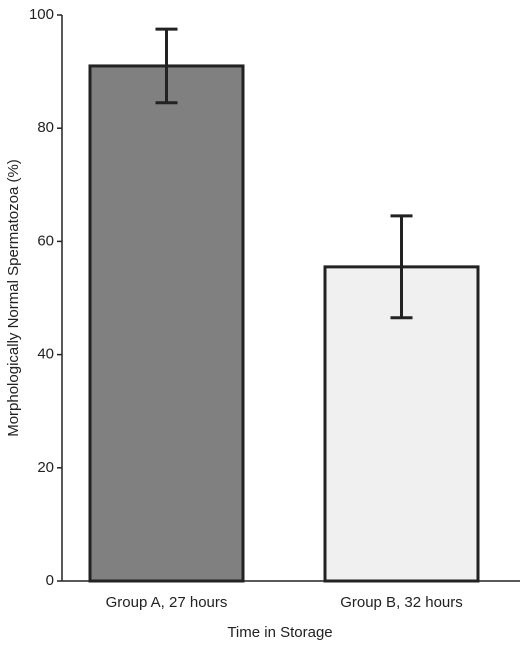 Image resolution: width=525 pixels, height=648 pixels. I want to click on y-tick-label: 0, so click(50, 580).